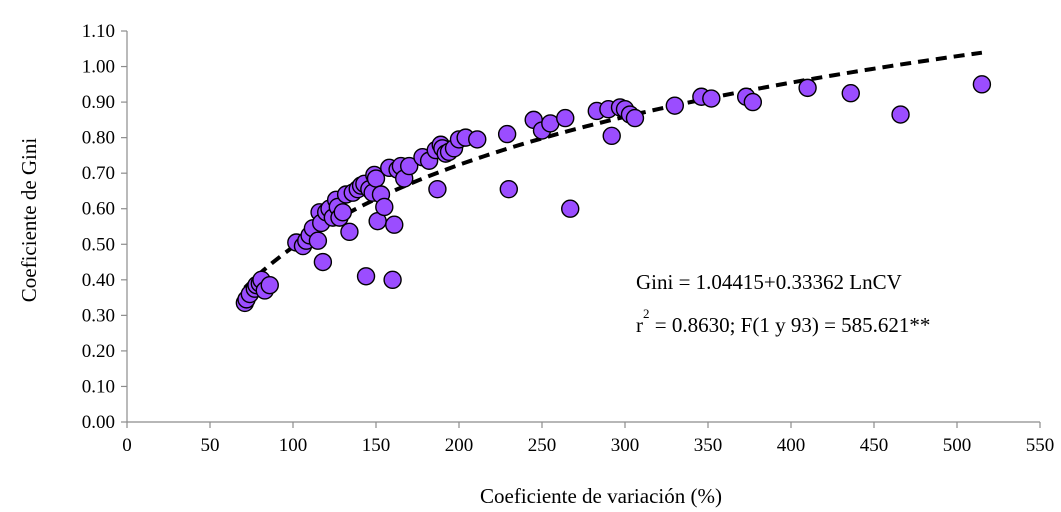 Image resolution: width=1061 pixels, height=512 pixels. What do you see at coordinates (459, 445) in the screenshot?
I see `x-tick-label: 200` at bounding box center [459, 445].